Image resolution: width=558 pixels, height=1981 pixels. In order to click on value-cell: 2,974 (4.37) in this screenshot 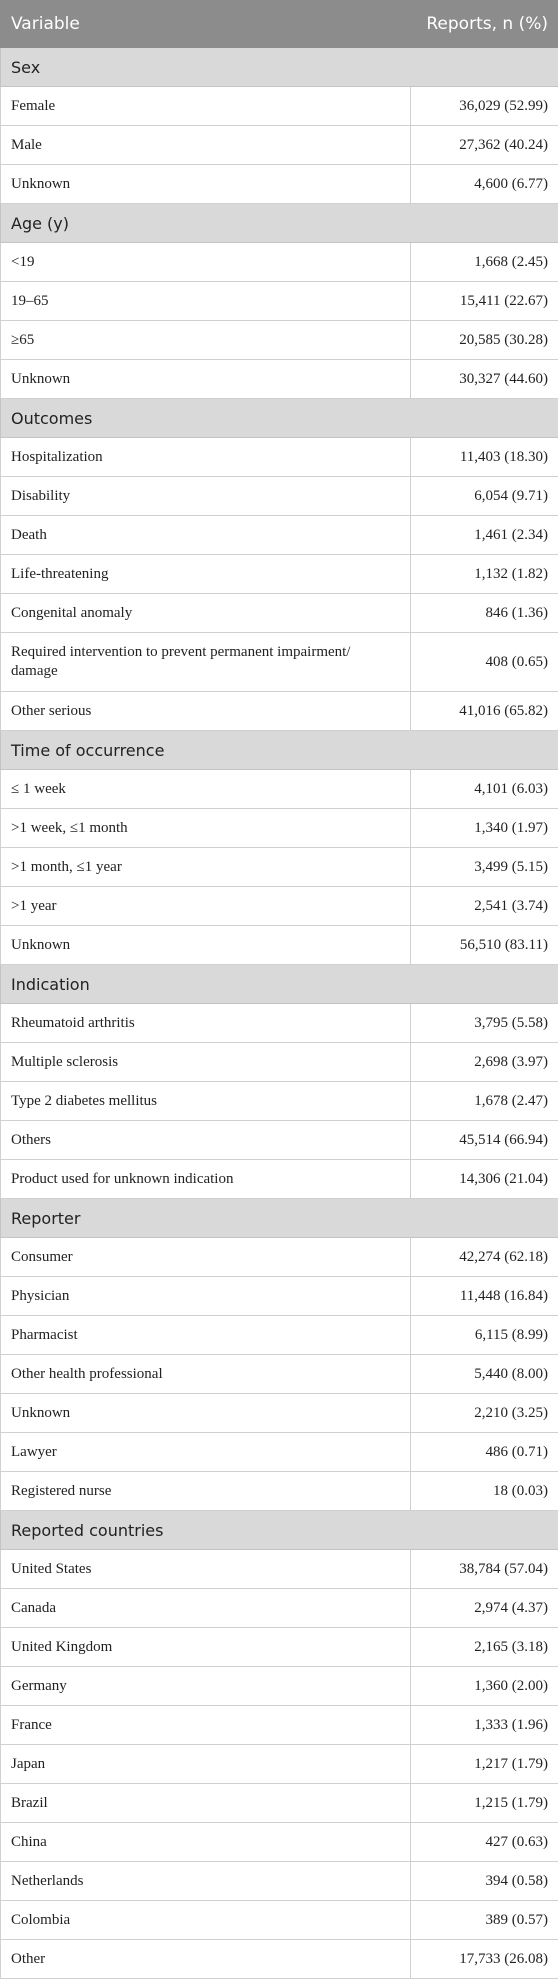, I will do `click(484, 1608)`.